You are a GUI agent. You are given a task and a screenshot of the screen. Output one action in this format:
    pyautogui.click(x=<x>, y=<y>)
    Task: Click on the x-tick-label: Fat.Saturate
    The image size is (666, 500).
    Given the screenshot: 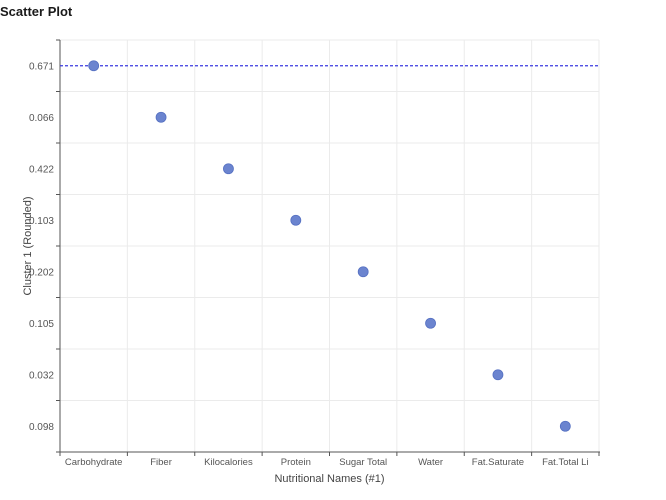 What is the action you would take?
    pyautogui.click(x=498, y=462)
    